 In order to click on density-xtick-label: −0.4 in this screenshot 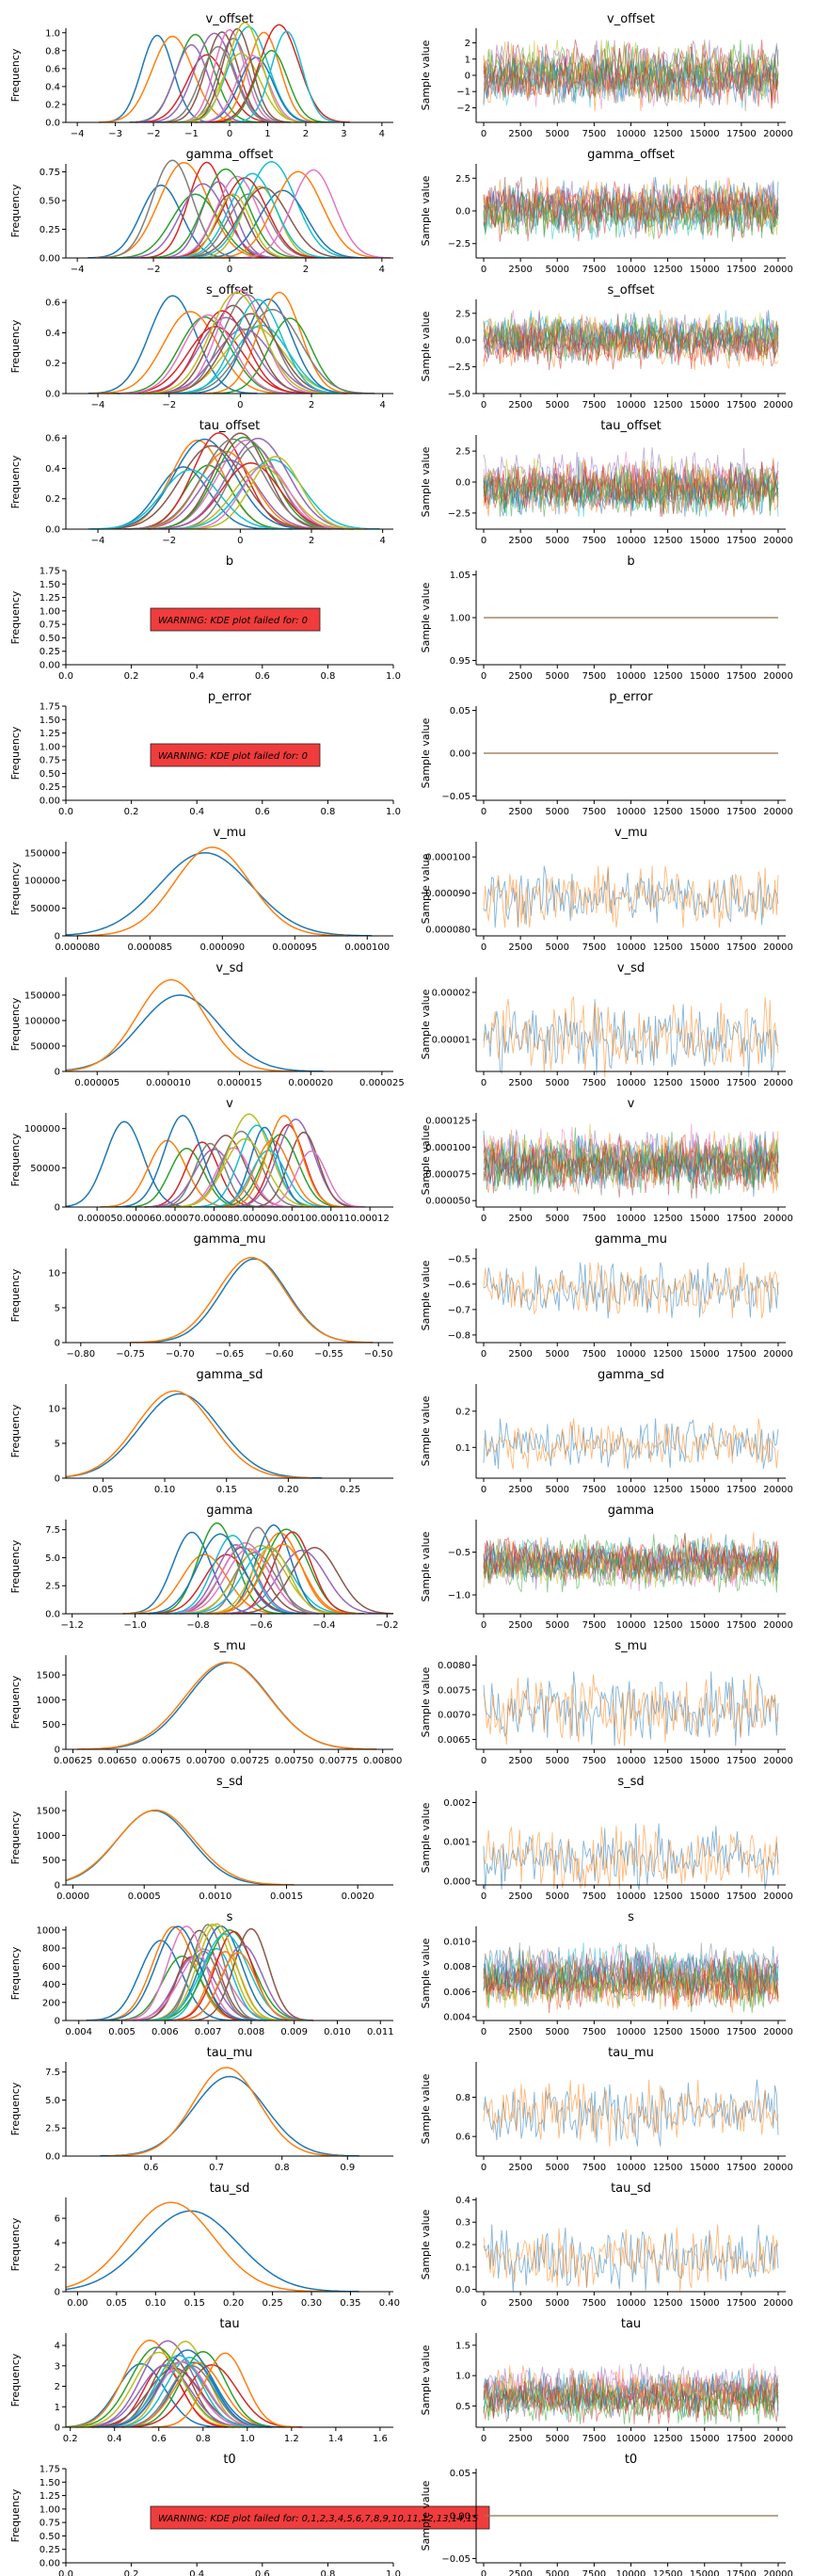, I will do `click(323, 1625)`.